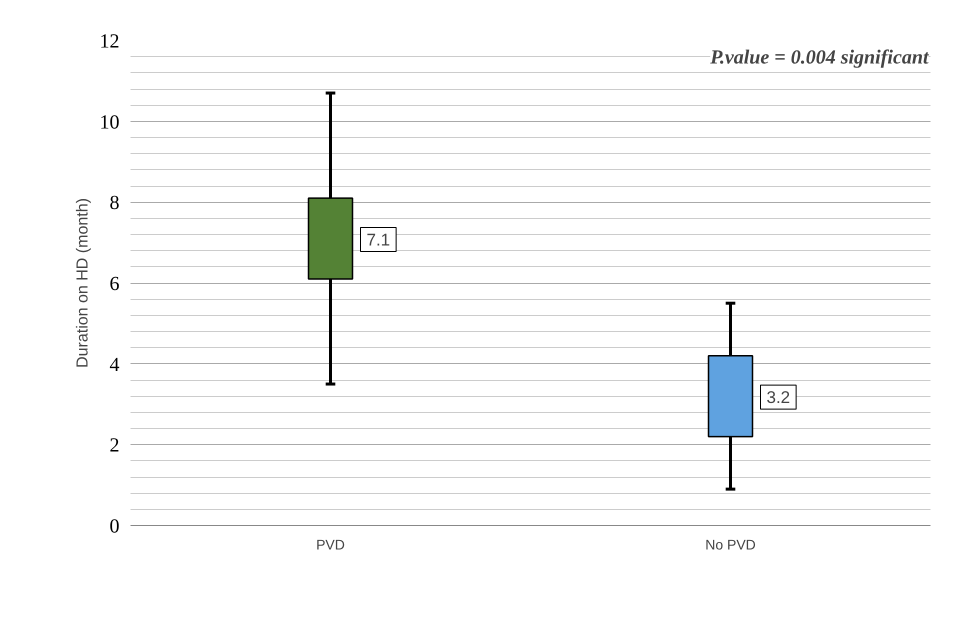  Describe the element at coordinates (819, 57) in the screenshot. I see `annotation: P.value = 0.004 significant` at that location.